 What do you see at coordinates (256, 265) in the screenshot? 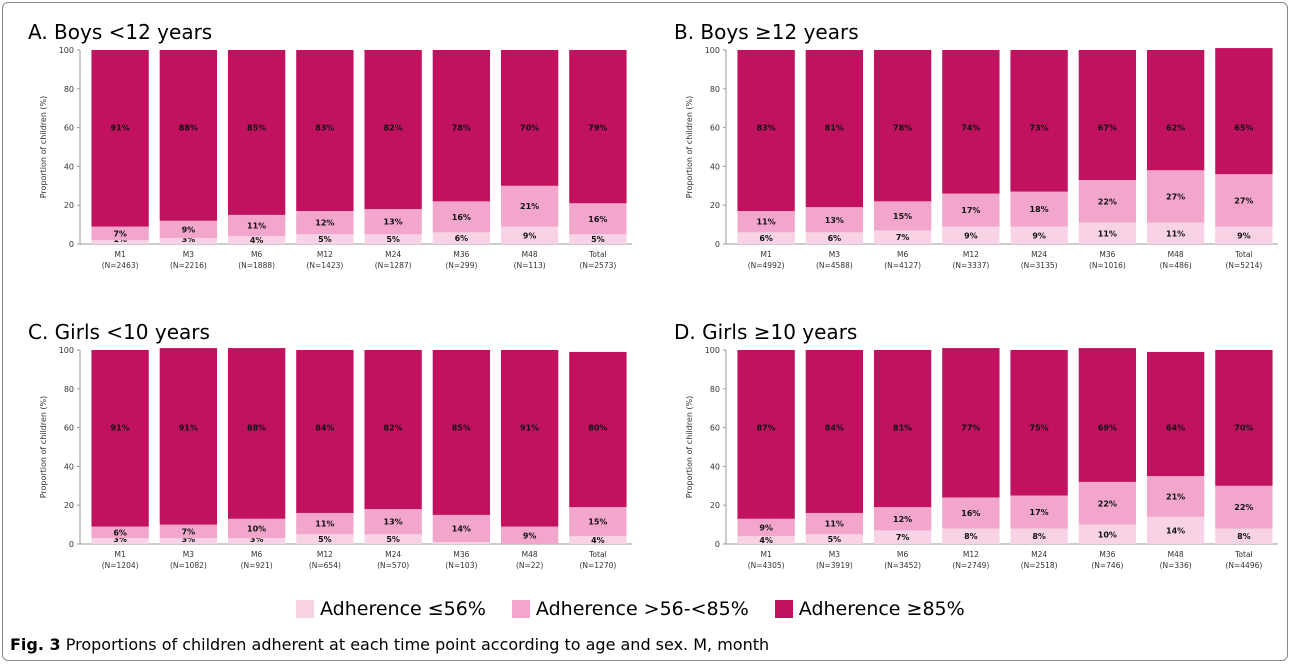
I see `x-n-label-a: (N=1888)` at bounding box center [256, 265].